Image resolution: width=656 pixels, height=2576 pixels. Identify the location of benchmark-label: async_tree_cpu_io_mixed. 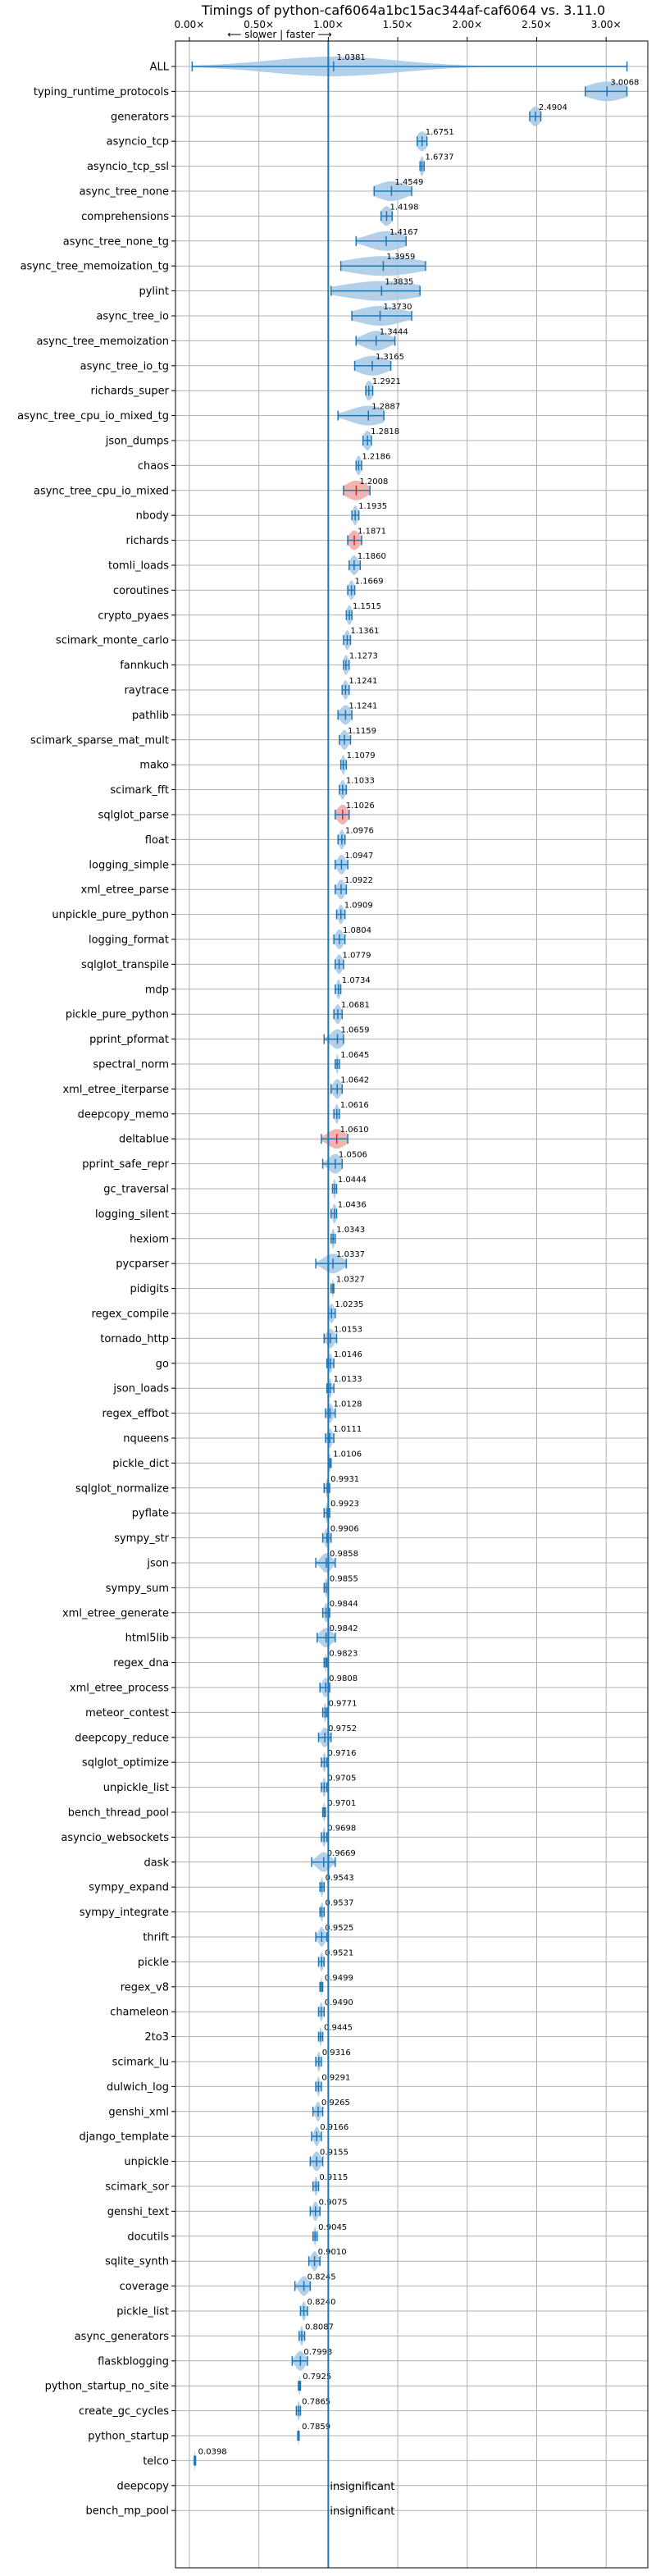
(101, 491).